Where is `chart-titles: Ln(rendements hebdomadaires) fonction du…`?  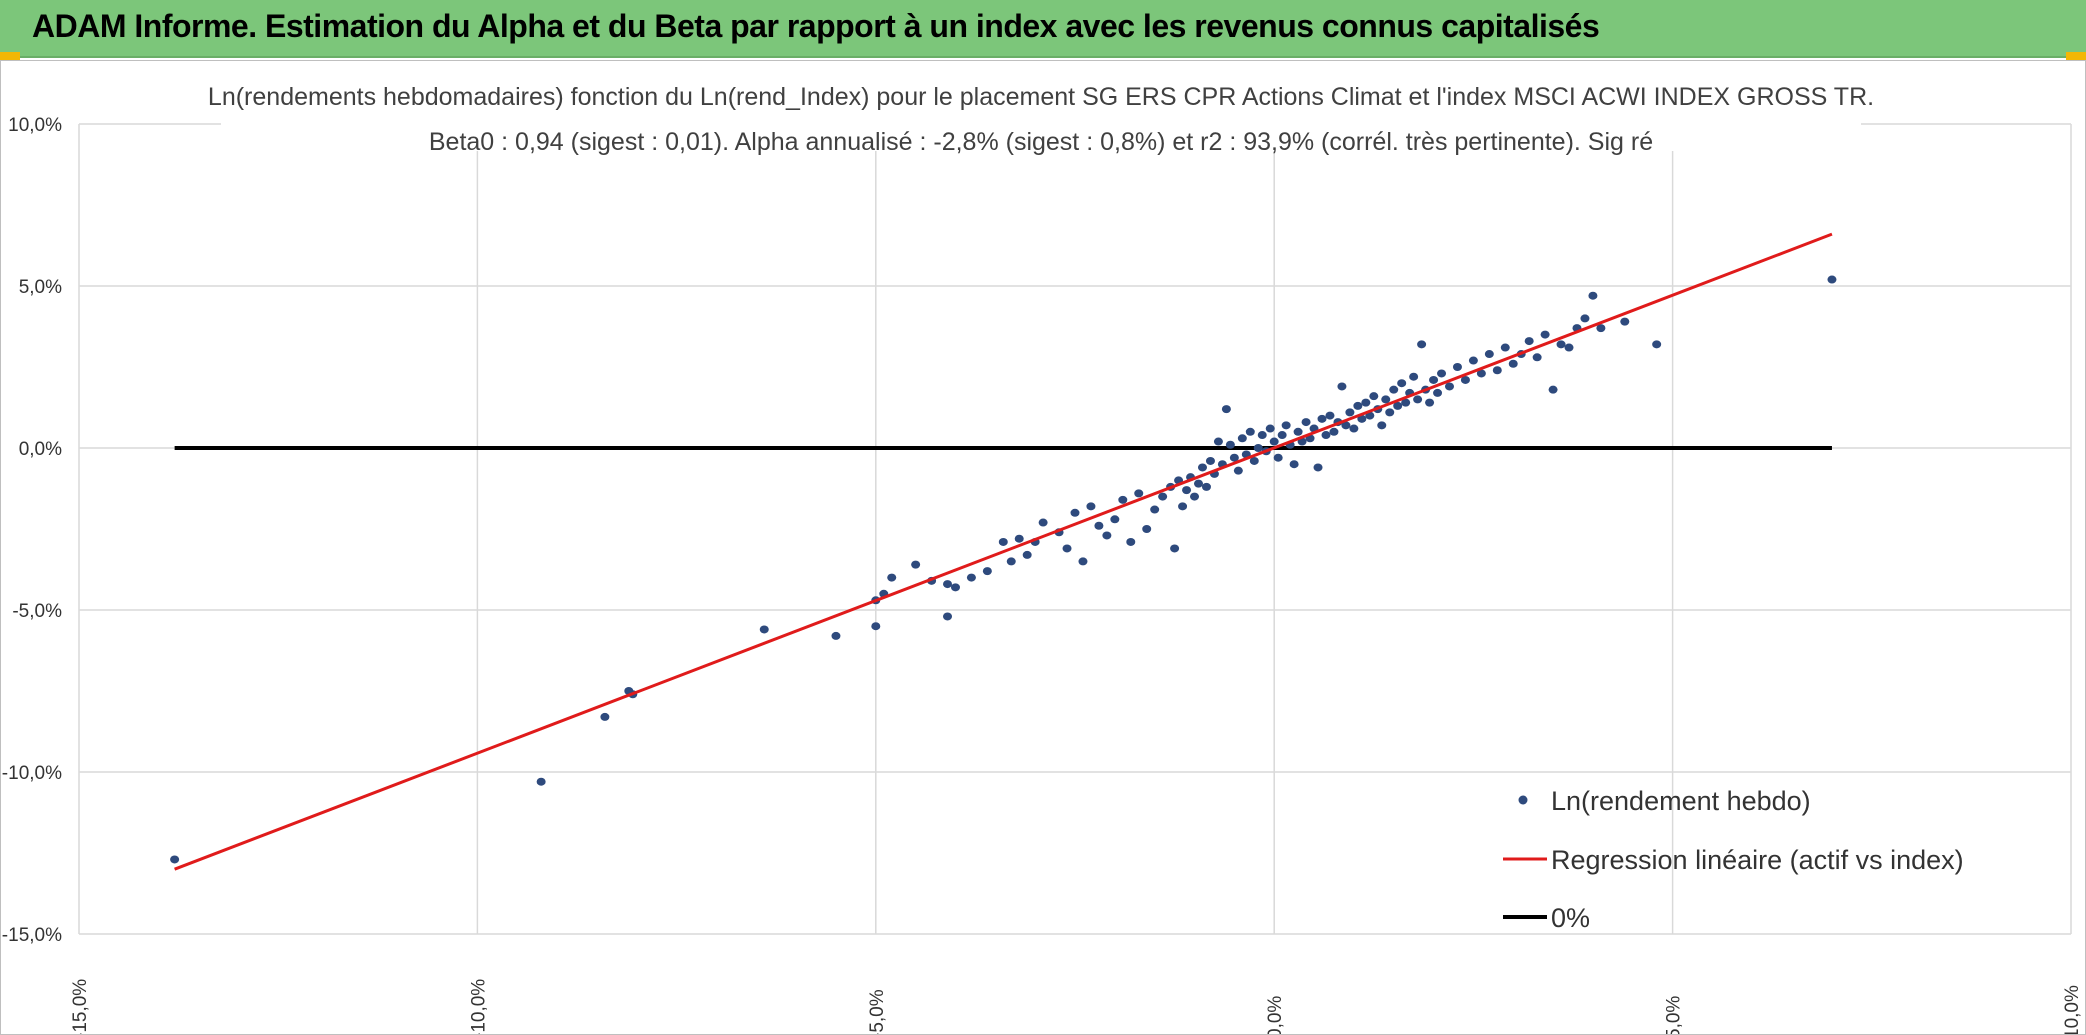 chart-titles: Ln(rendements hebdomadaires) fonction du… is located at coordinates (1041, 116).